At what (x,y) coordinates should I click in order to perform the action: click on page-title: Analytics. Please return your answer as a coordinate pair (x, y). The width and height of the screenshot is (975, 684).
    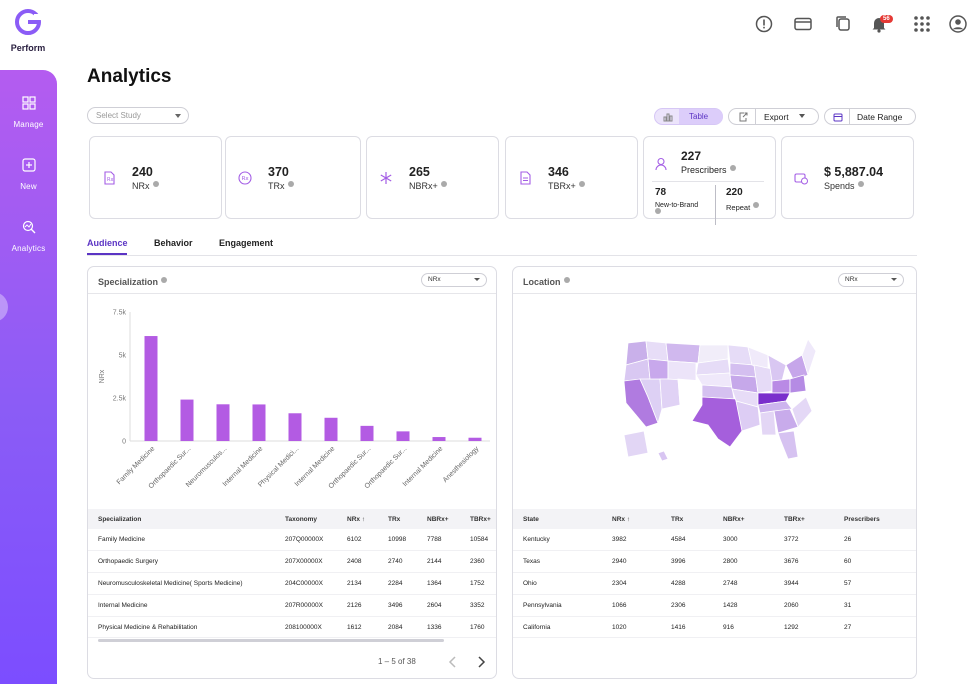
    Looking at the image, I should click on (129, 76).